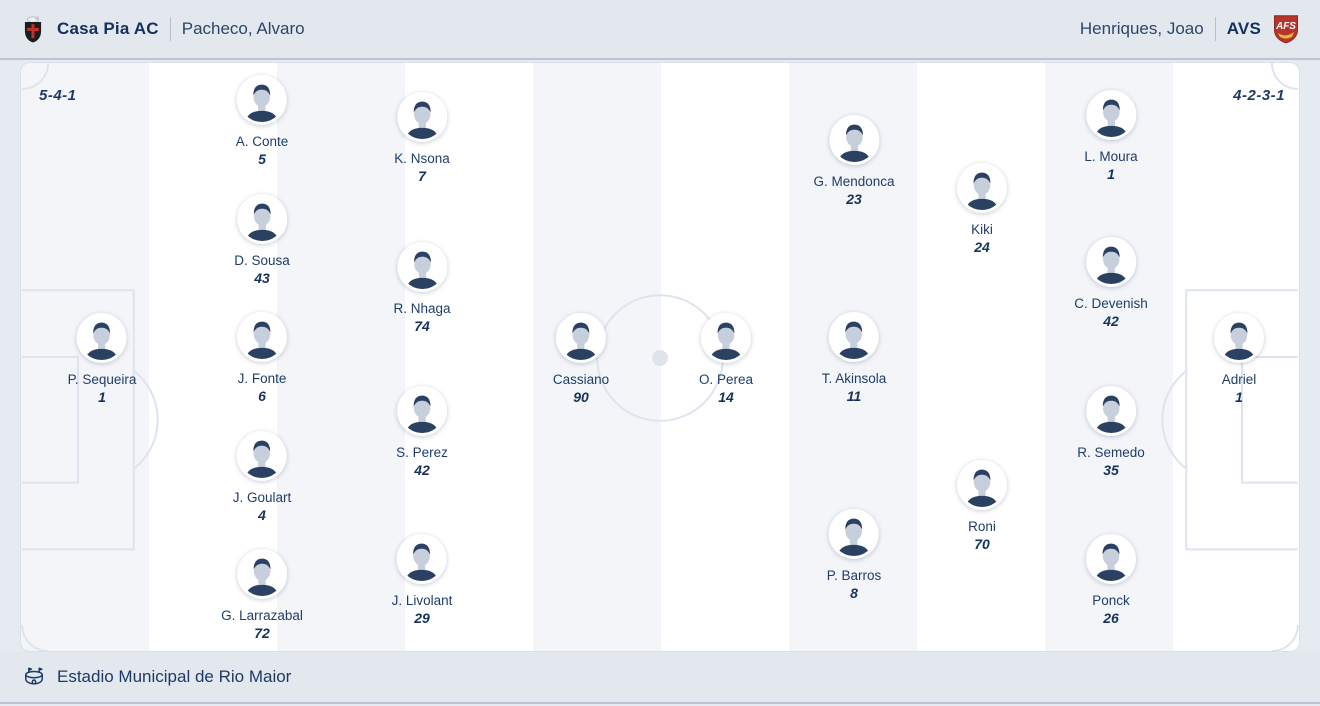 The image size is (1320, 706). What do you see at coordinates (581, 379) in the screenshot?
I see `player-name: Cassiano` at bounding box center [581, 379].